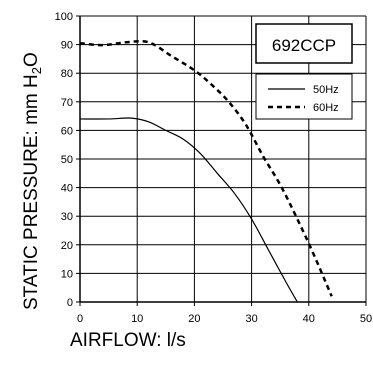  Describe the element at coordinates (326, 108) in the screenshot. I see `legend-label-60hz: 60Hz` at that location.